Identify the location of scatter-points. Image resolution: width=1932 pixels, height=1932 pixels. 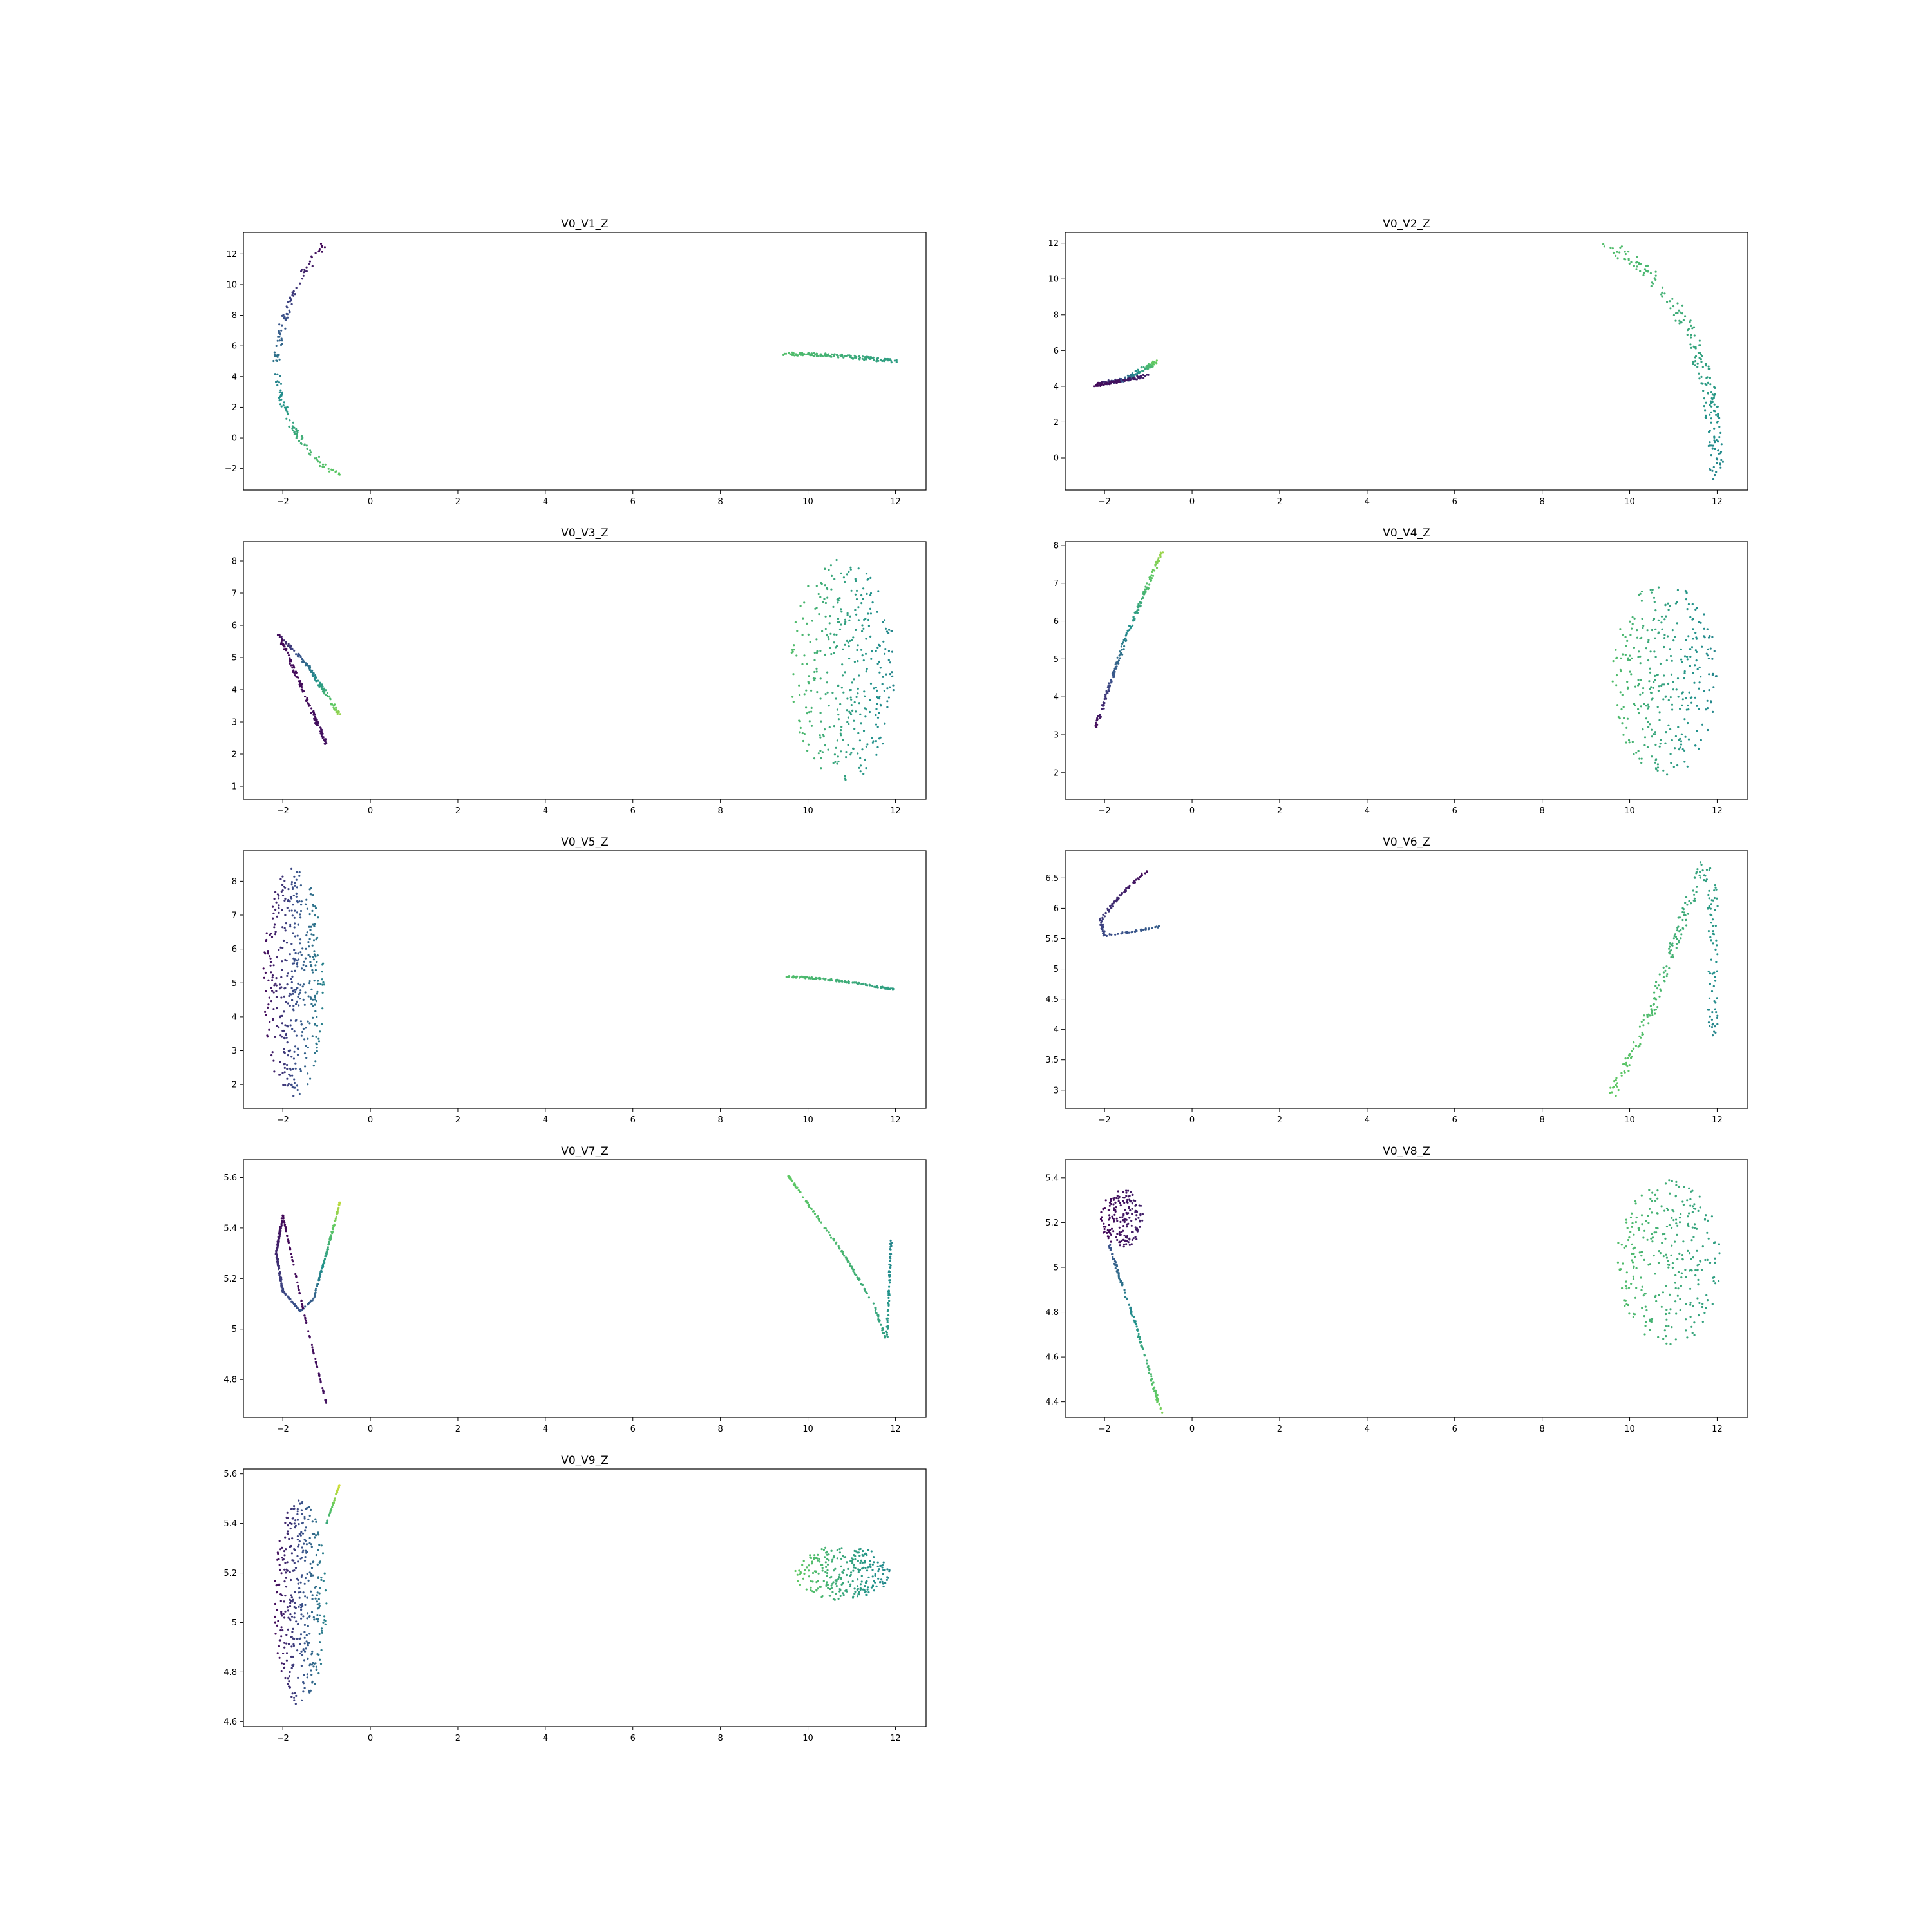
(586, 669).